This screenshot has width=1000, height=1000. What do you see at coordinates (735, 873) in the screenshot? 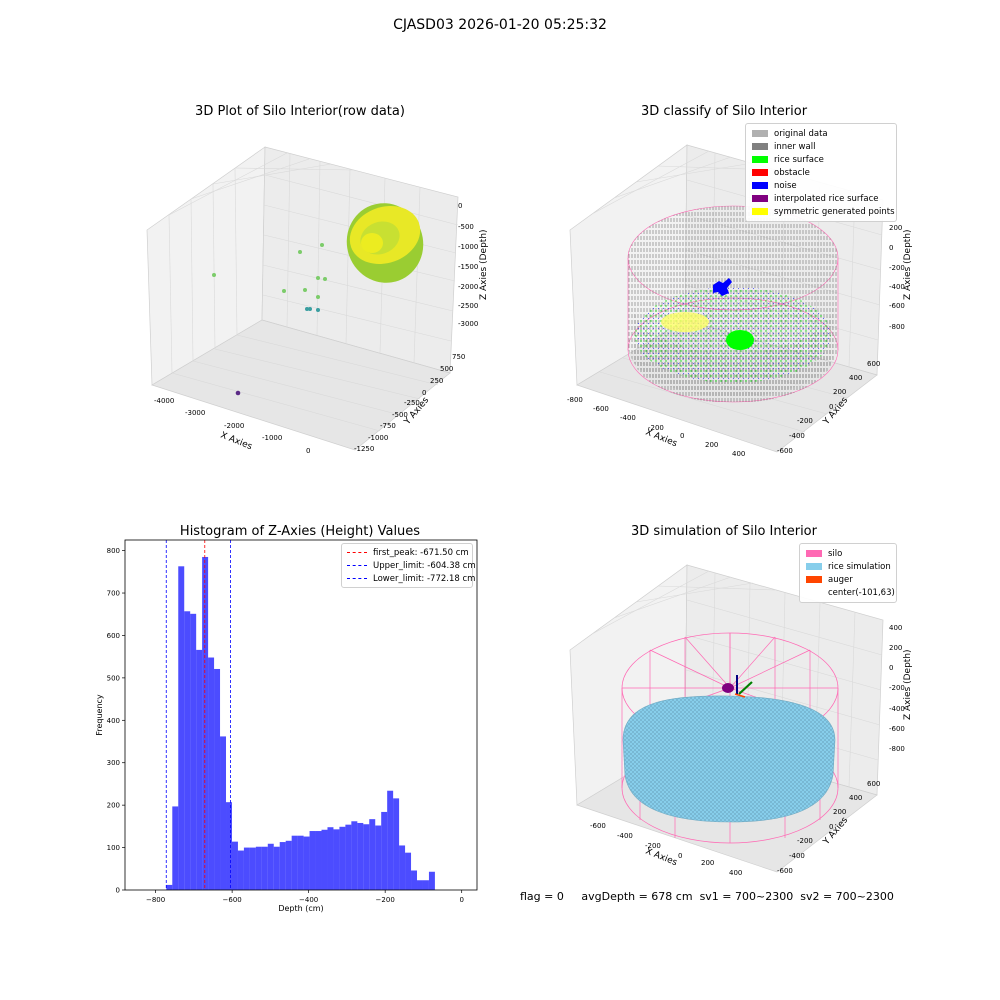
I see `simulation-xtick: 400` at bounding box center [735, 873].